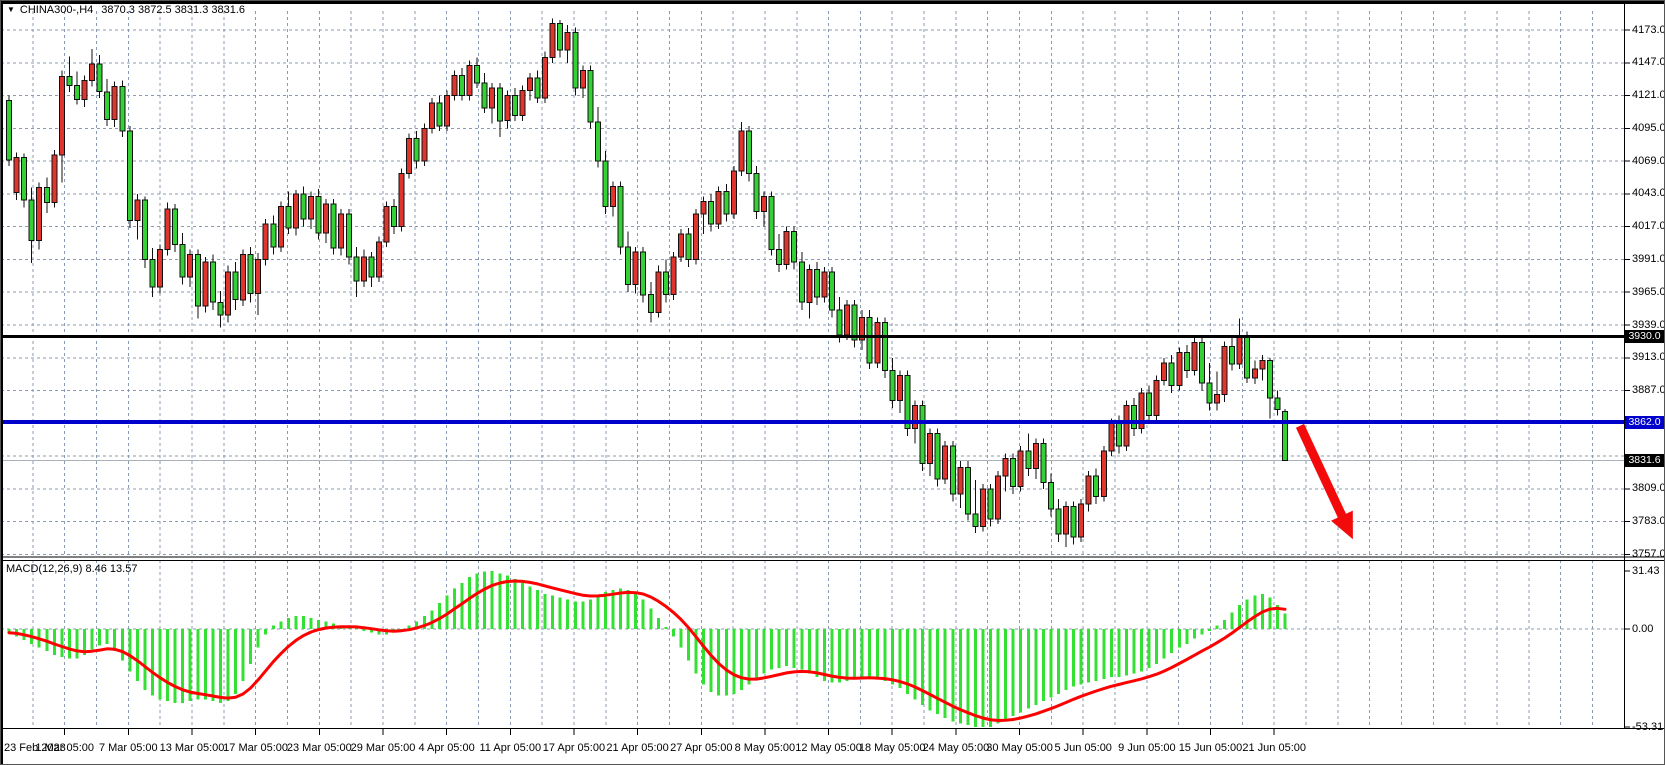 Image resolution: width=1665 pixels, height=765 pixels. I want to click on macd-axis-label: 0.00, so click(1643, 628).